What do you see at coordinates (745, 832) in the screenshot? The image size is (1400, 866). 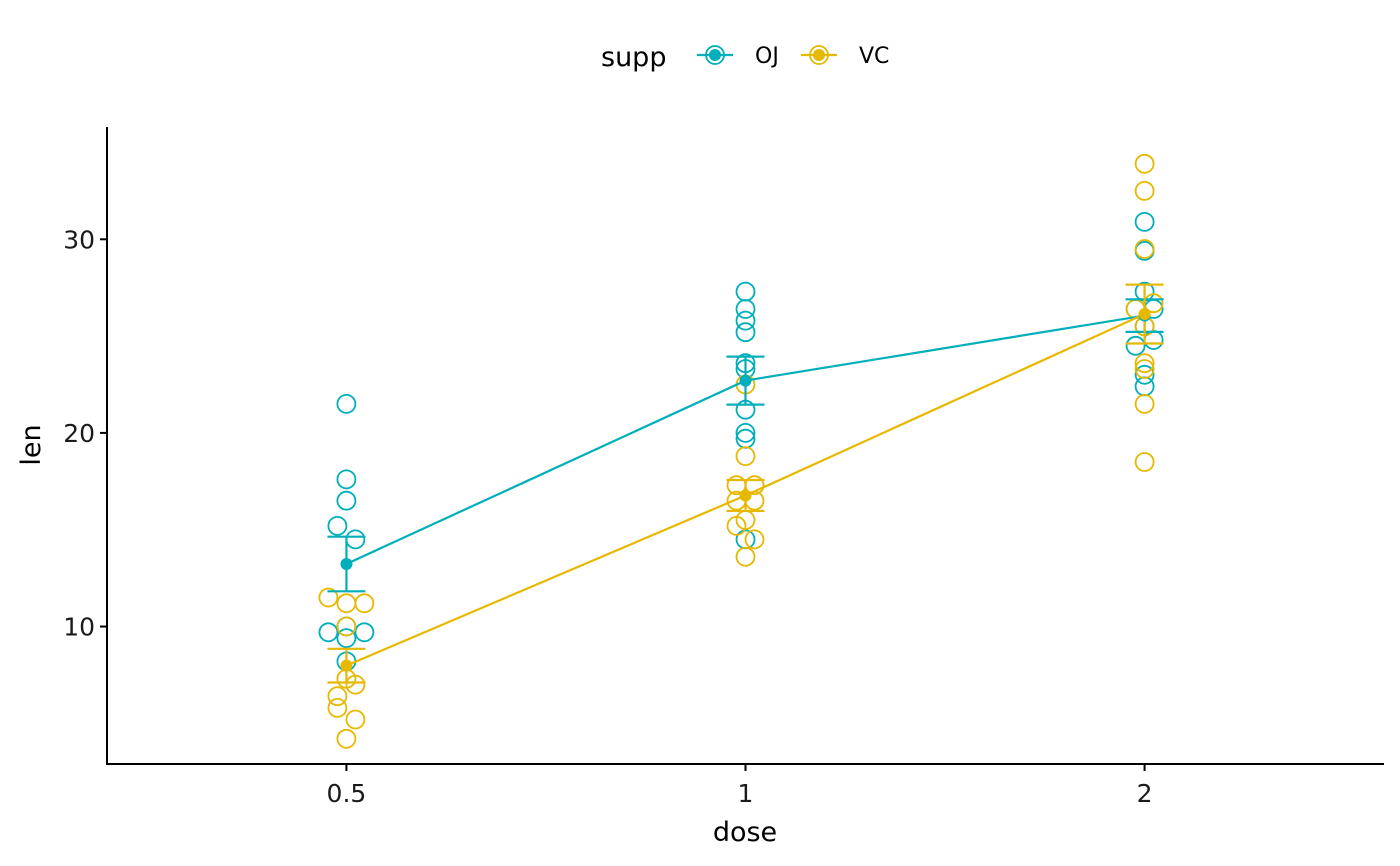 I see `x-axis-title: dose` at bounding box center [745, 832].